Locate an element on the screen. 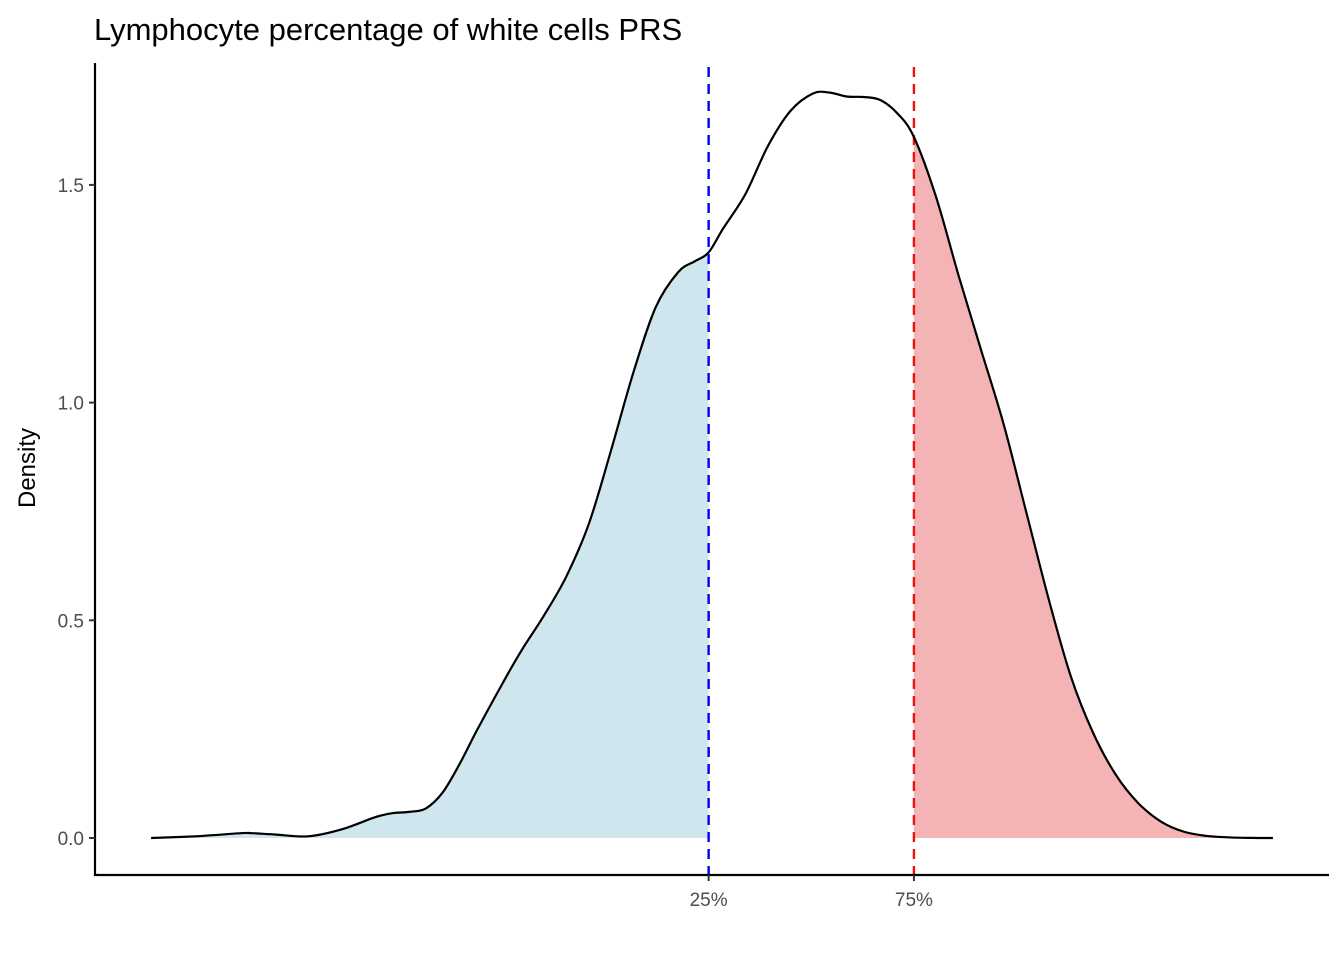  y-tick-label: 1.5 is located at coordinates (71, 186).